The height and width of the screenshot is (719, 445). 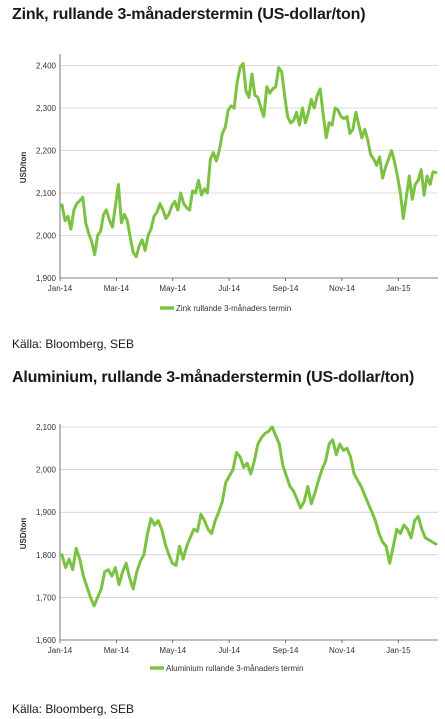 I want to click on y-tick-label: 1,600, so click(x=46, y=640).